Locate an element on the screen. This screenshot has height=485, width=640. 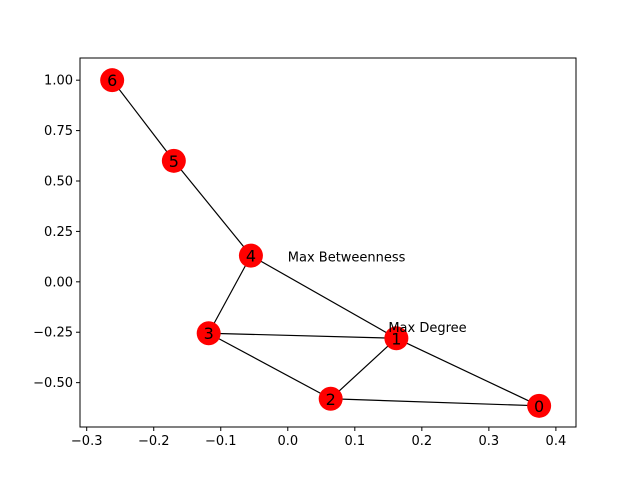
x-tick-label: 0.3 is located at coordinates (489, 441).